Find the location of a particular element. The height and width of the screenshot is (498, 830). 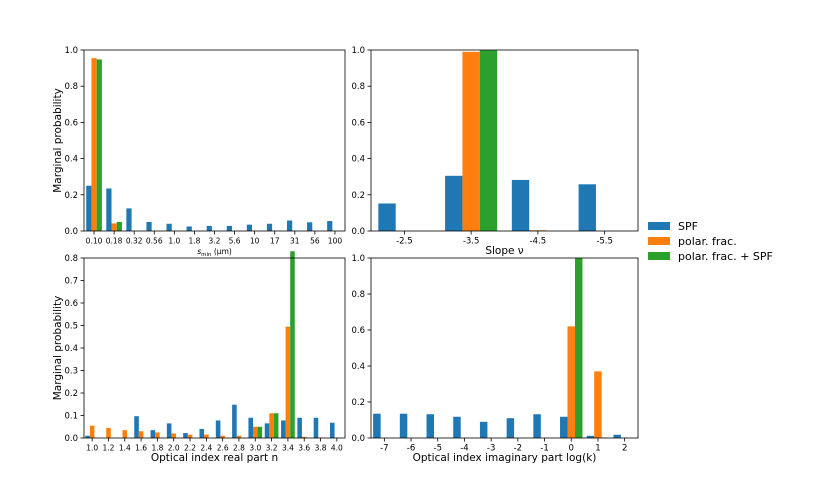

bar-spf-1.8 is located at coordinates (189, 228).